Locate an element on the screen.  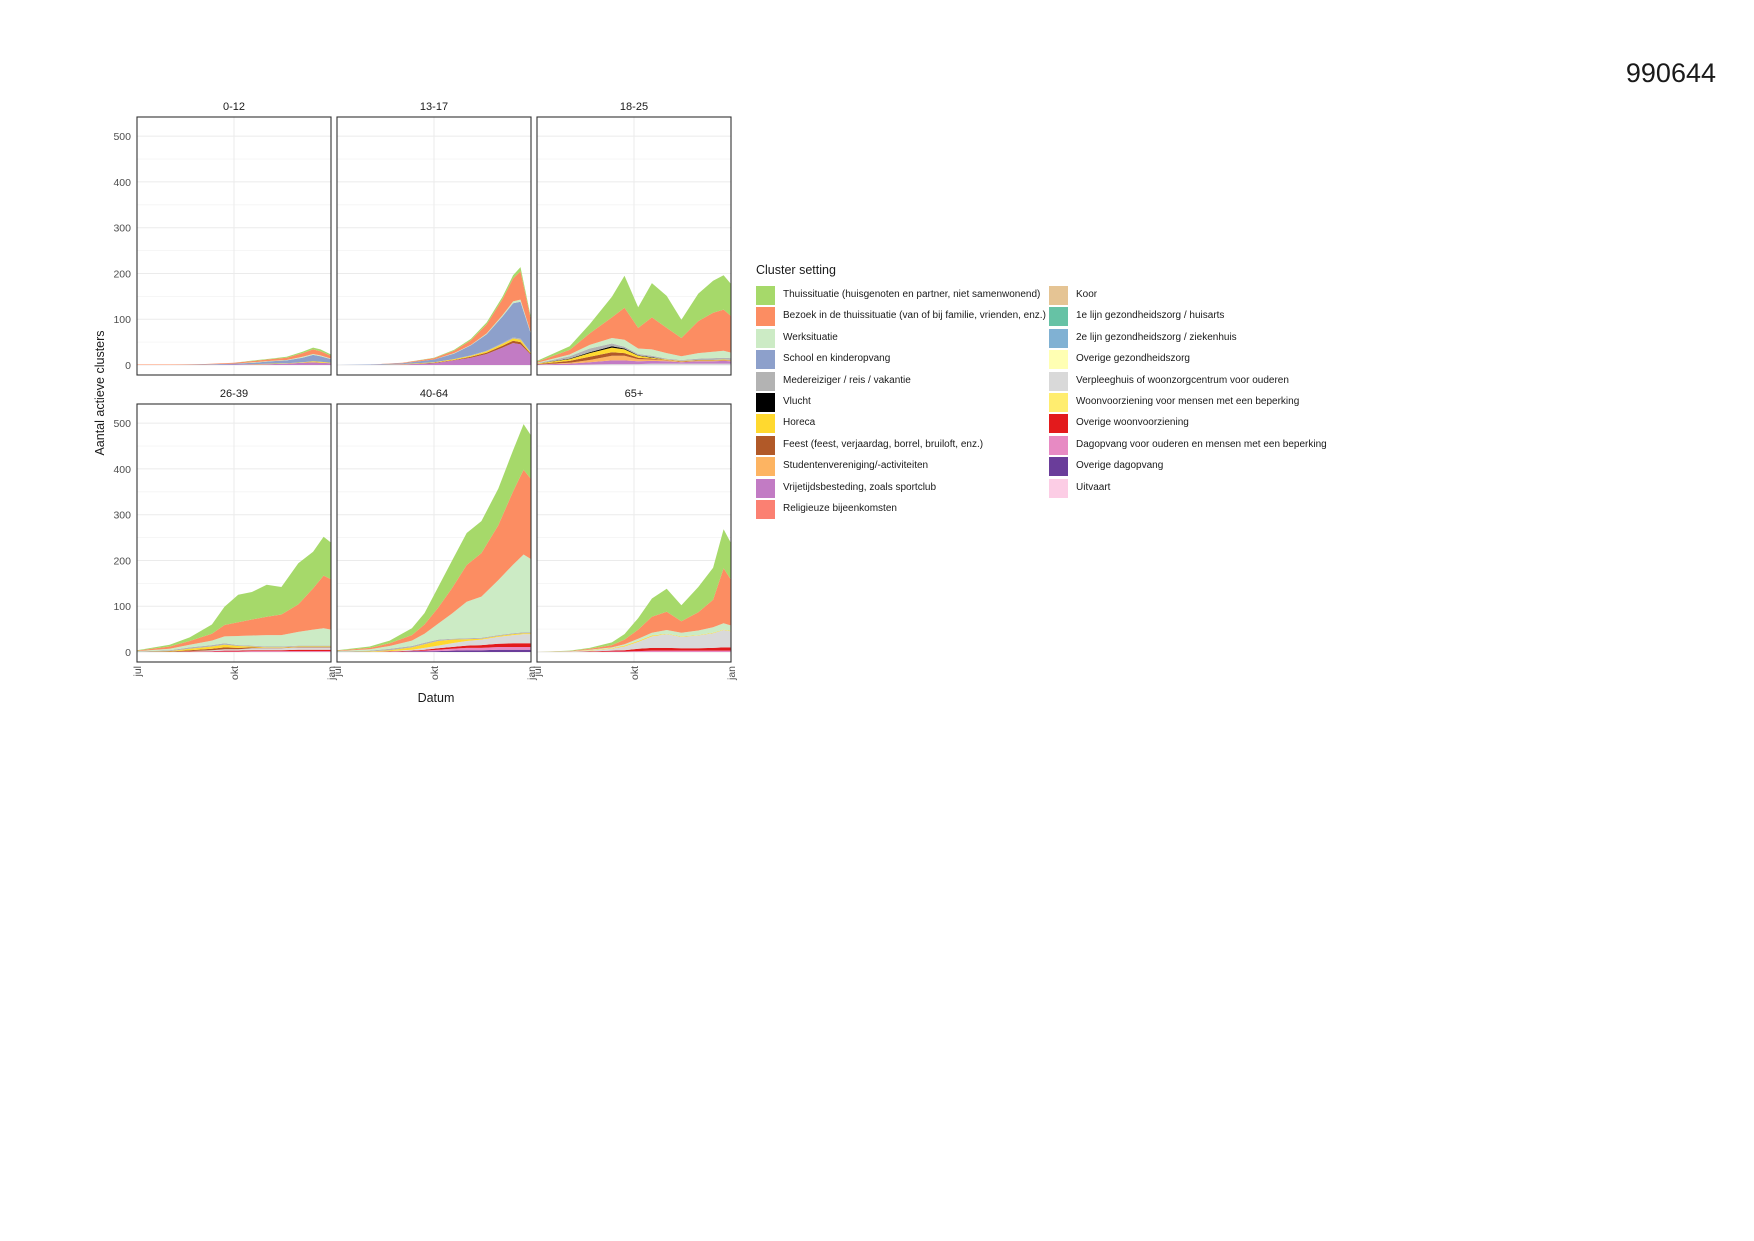
y-tick-label: 200 is located at coordinates (122, 561).